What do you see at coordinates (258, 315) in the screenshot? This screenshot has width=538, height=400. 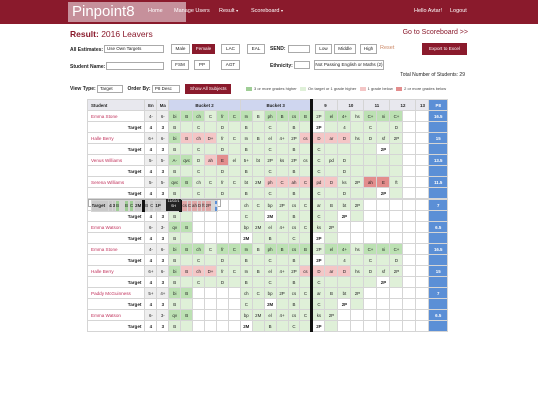 I see `grade-cell: 2M` at bounding box center [258, 315].